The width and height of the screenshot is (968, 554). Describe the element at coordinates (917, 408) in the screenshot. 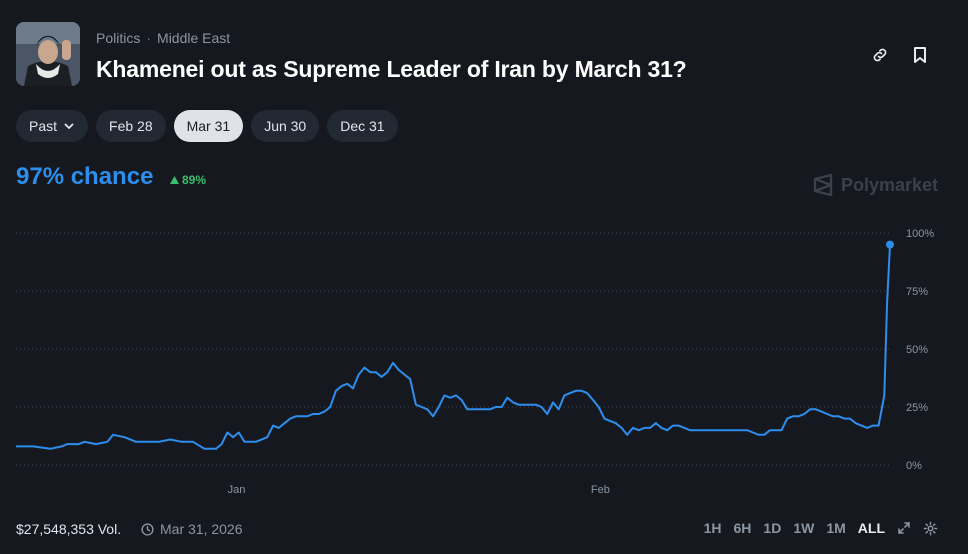

I see `y-tick-label: 25%` at that location.